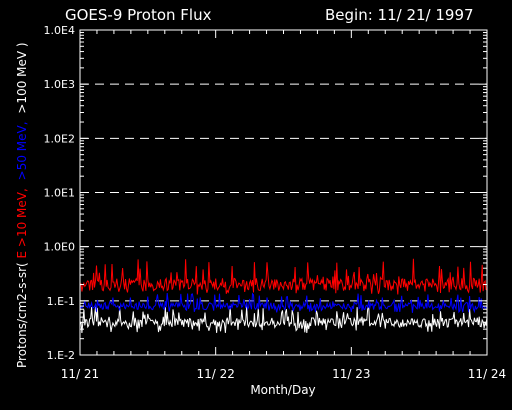  I want to click on y-axis-label-e50: >50 MeV,, so click(22, 150).